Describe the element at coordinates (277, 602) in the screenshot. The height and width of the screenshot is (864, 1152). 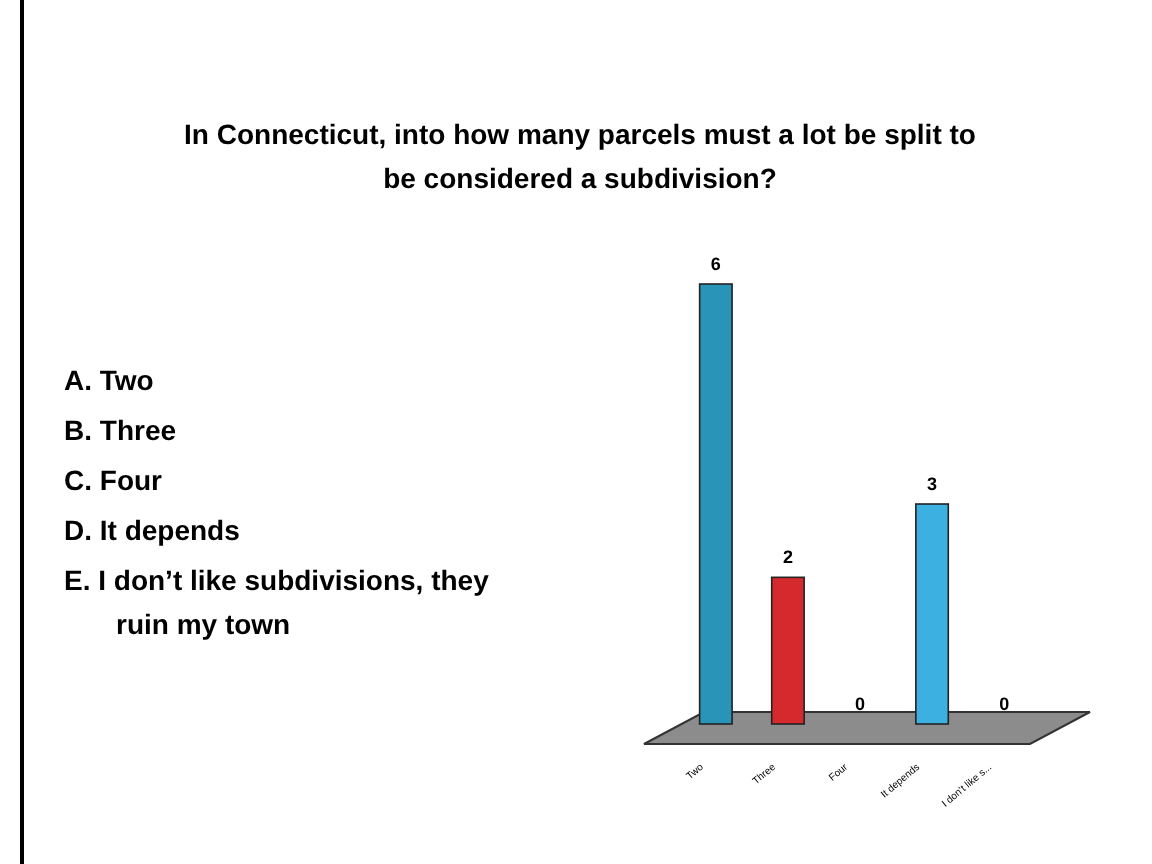
I see `text: E. I don’t like subdivisions, they ruin my town` at that location.